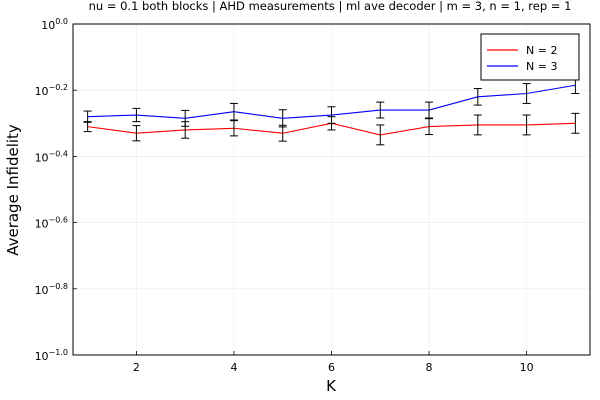 The height and width of the screenshot is (400, 600). What do you see at coordinates (233, 367) in the screenshot?
I see `x-tick-label: 4` at bounding box center [233, 367].